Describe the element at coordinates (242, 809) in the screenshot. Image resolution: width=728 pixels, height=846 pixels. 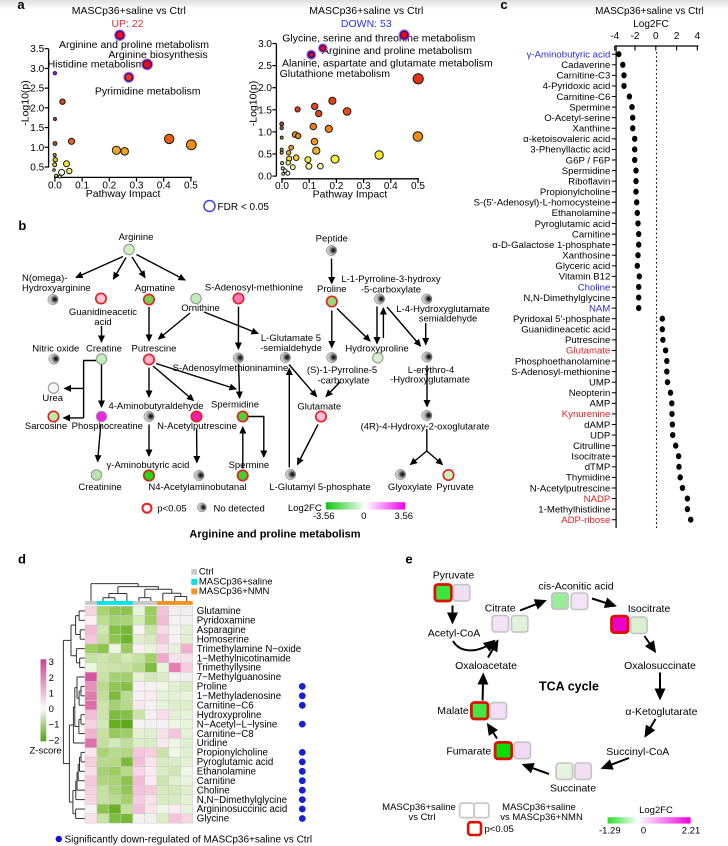
I see `svg-text: Argininosuccinic acid` at that location.